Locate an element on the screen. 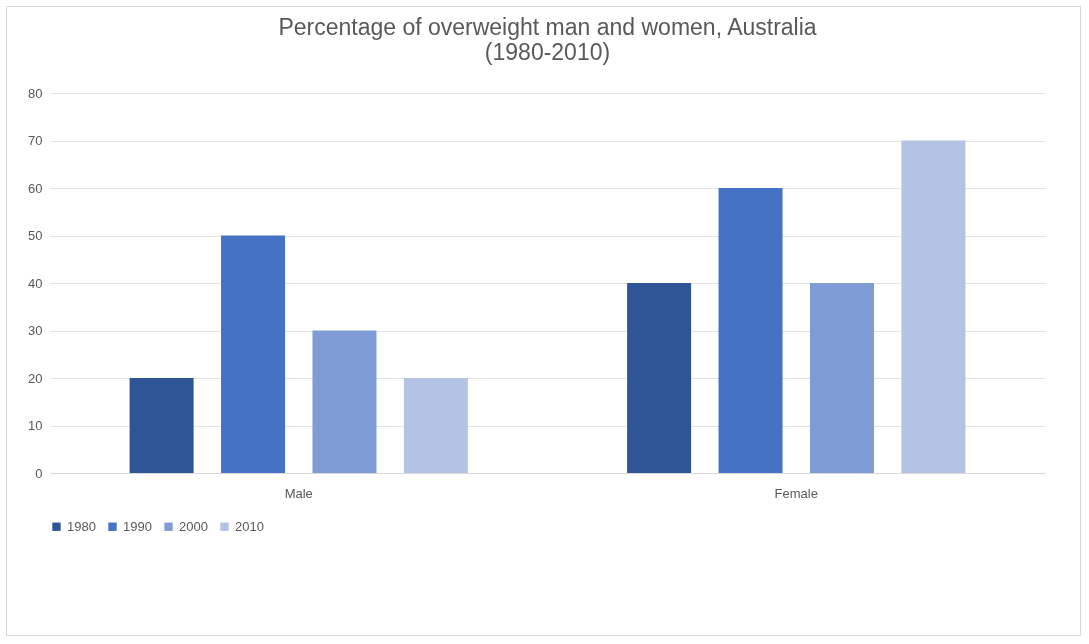 The width and height of the screenshot is (1089, 644). text: Percentage of overweight man and women, Australia is located at coordinates (547, 27).